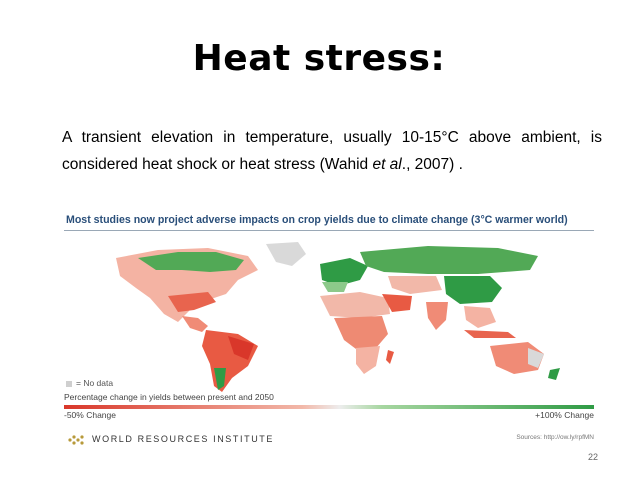 The height and width of the screenshot is (478, 638). What do you see at coordinates (361, 334) in the screenshot?
I see `region-africa-central` at bounding box center [361, 334].